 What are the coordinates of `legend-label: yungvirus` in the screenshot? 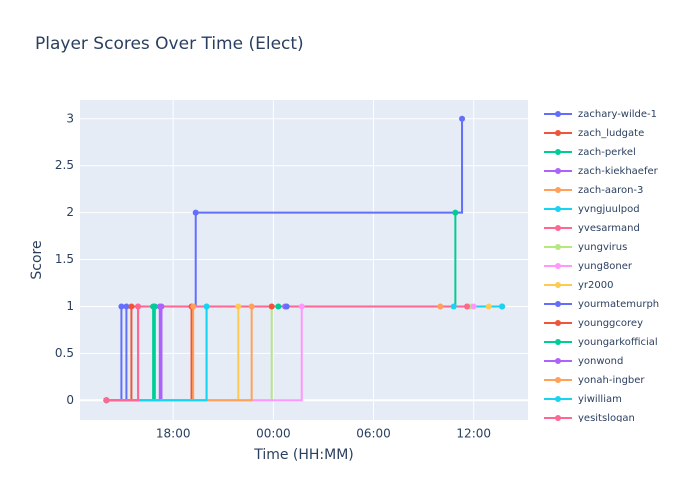 It's located at (602, 247).